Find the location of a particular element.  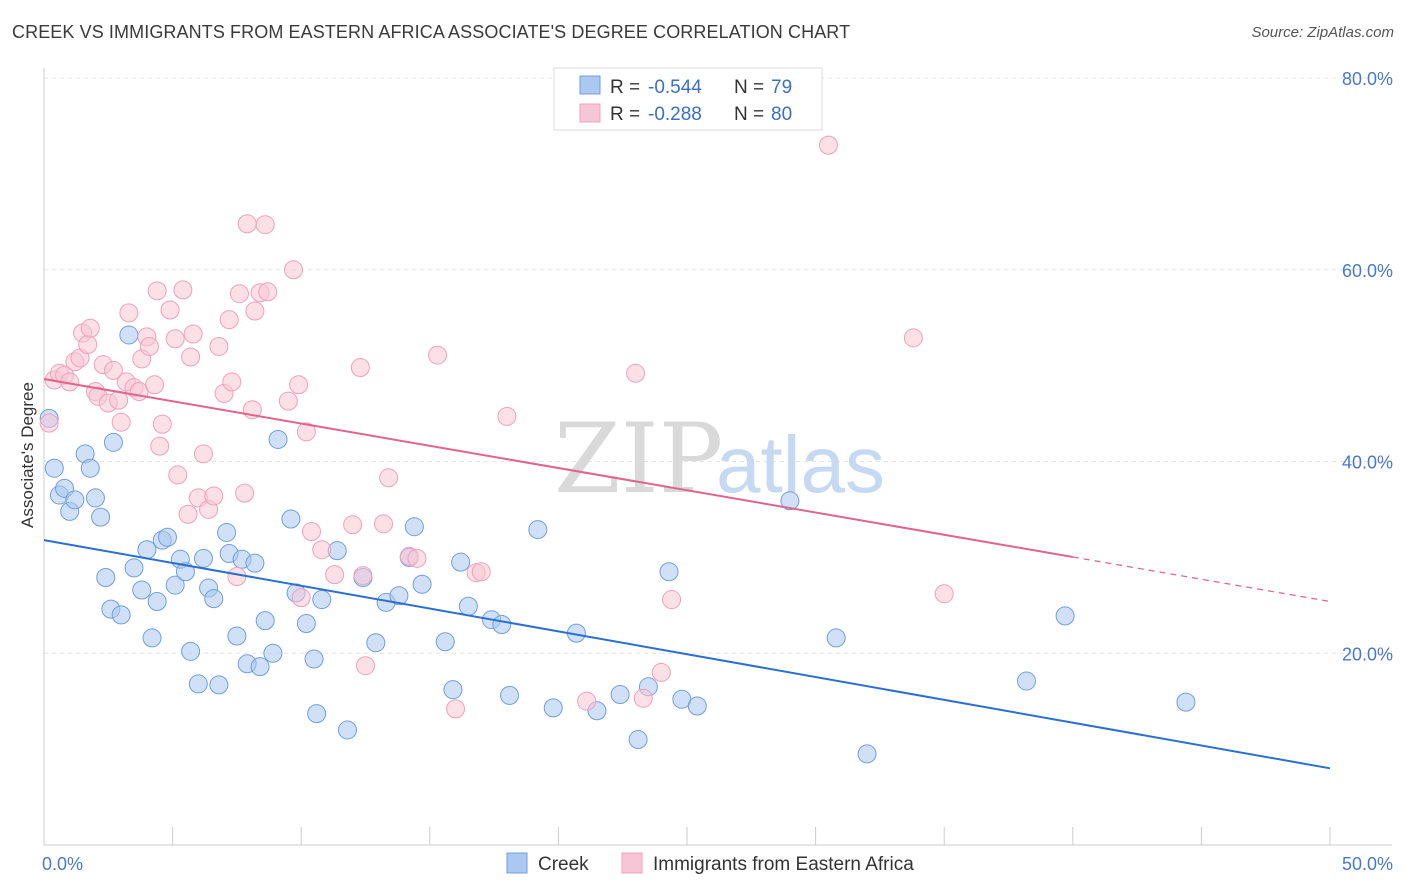

legend-n-label-eastern-africa: N = is located at coordinates (749, 114).